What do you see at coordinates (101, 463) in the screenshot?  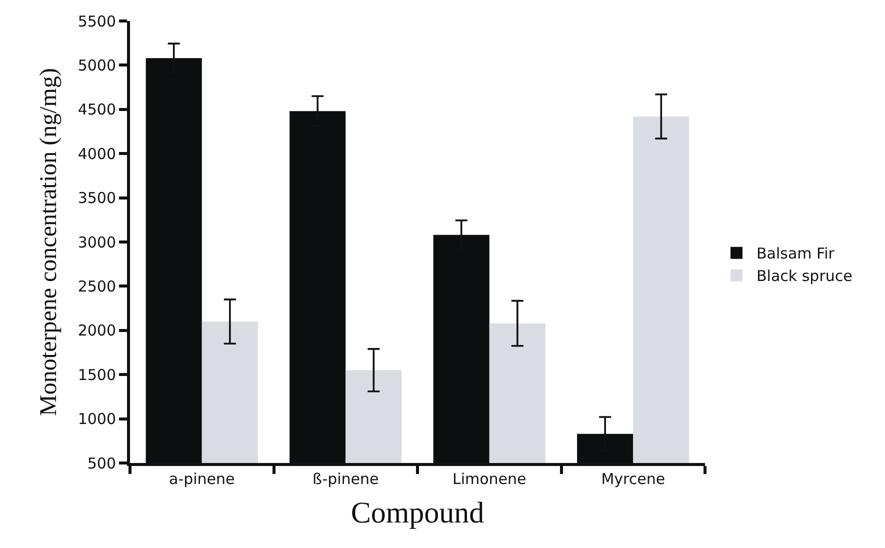 I see `y-tick-label: 500` at bounding box center [101, 463].